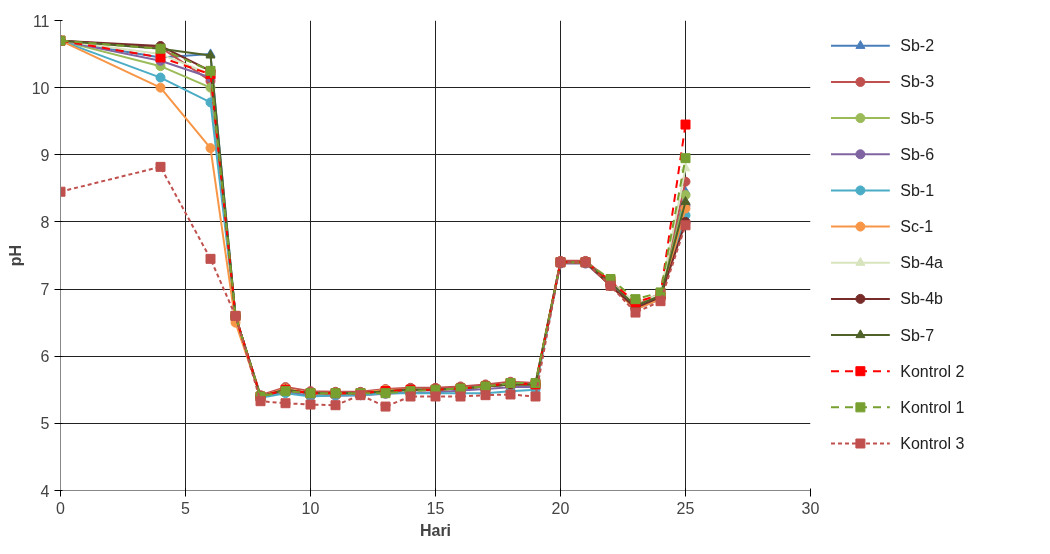  Describe the element at coordinates (932, 371) in the screenshot. I see `legend-label: Kontrol 2` at that location.